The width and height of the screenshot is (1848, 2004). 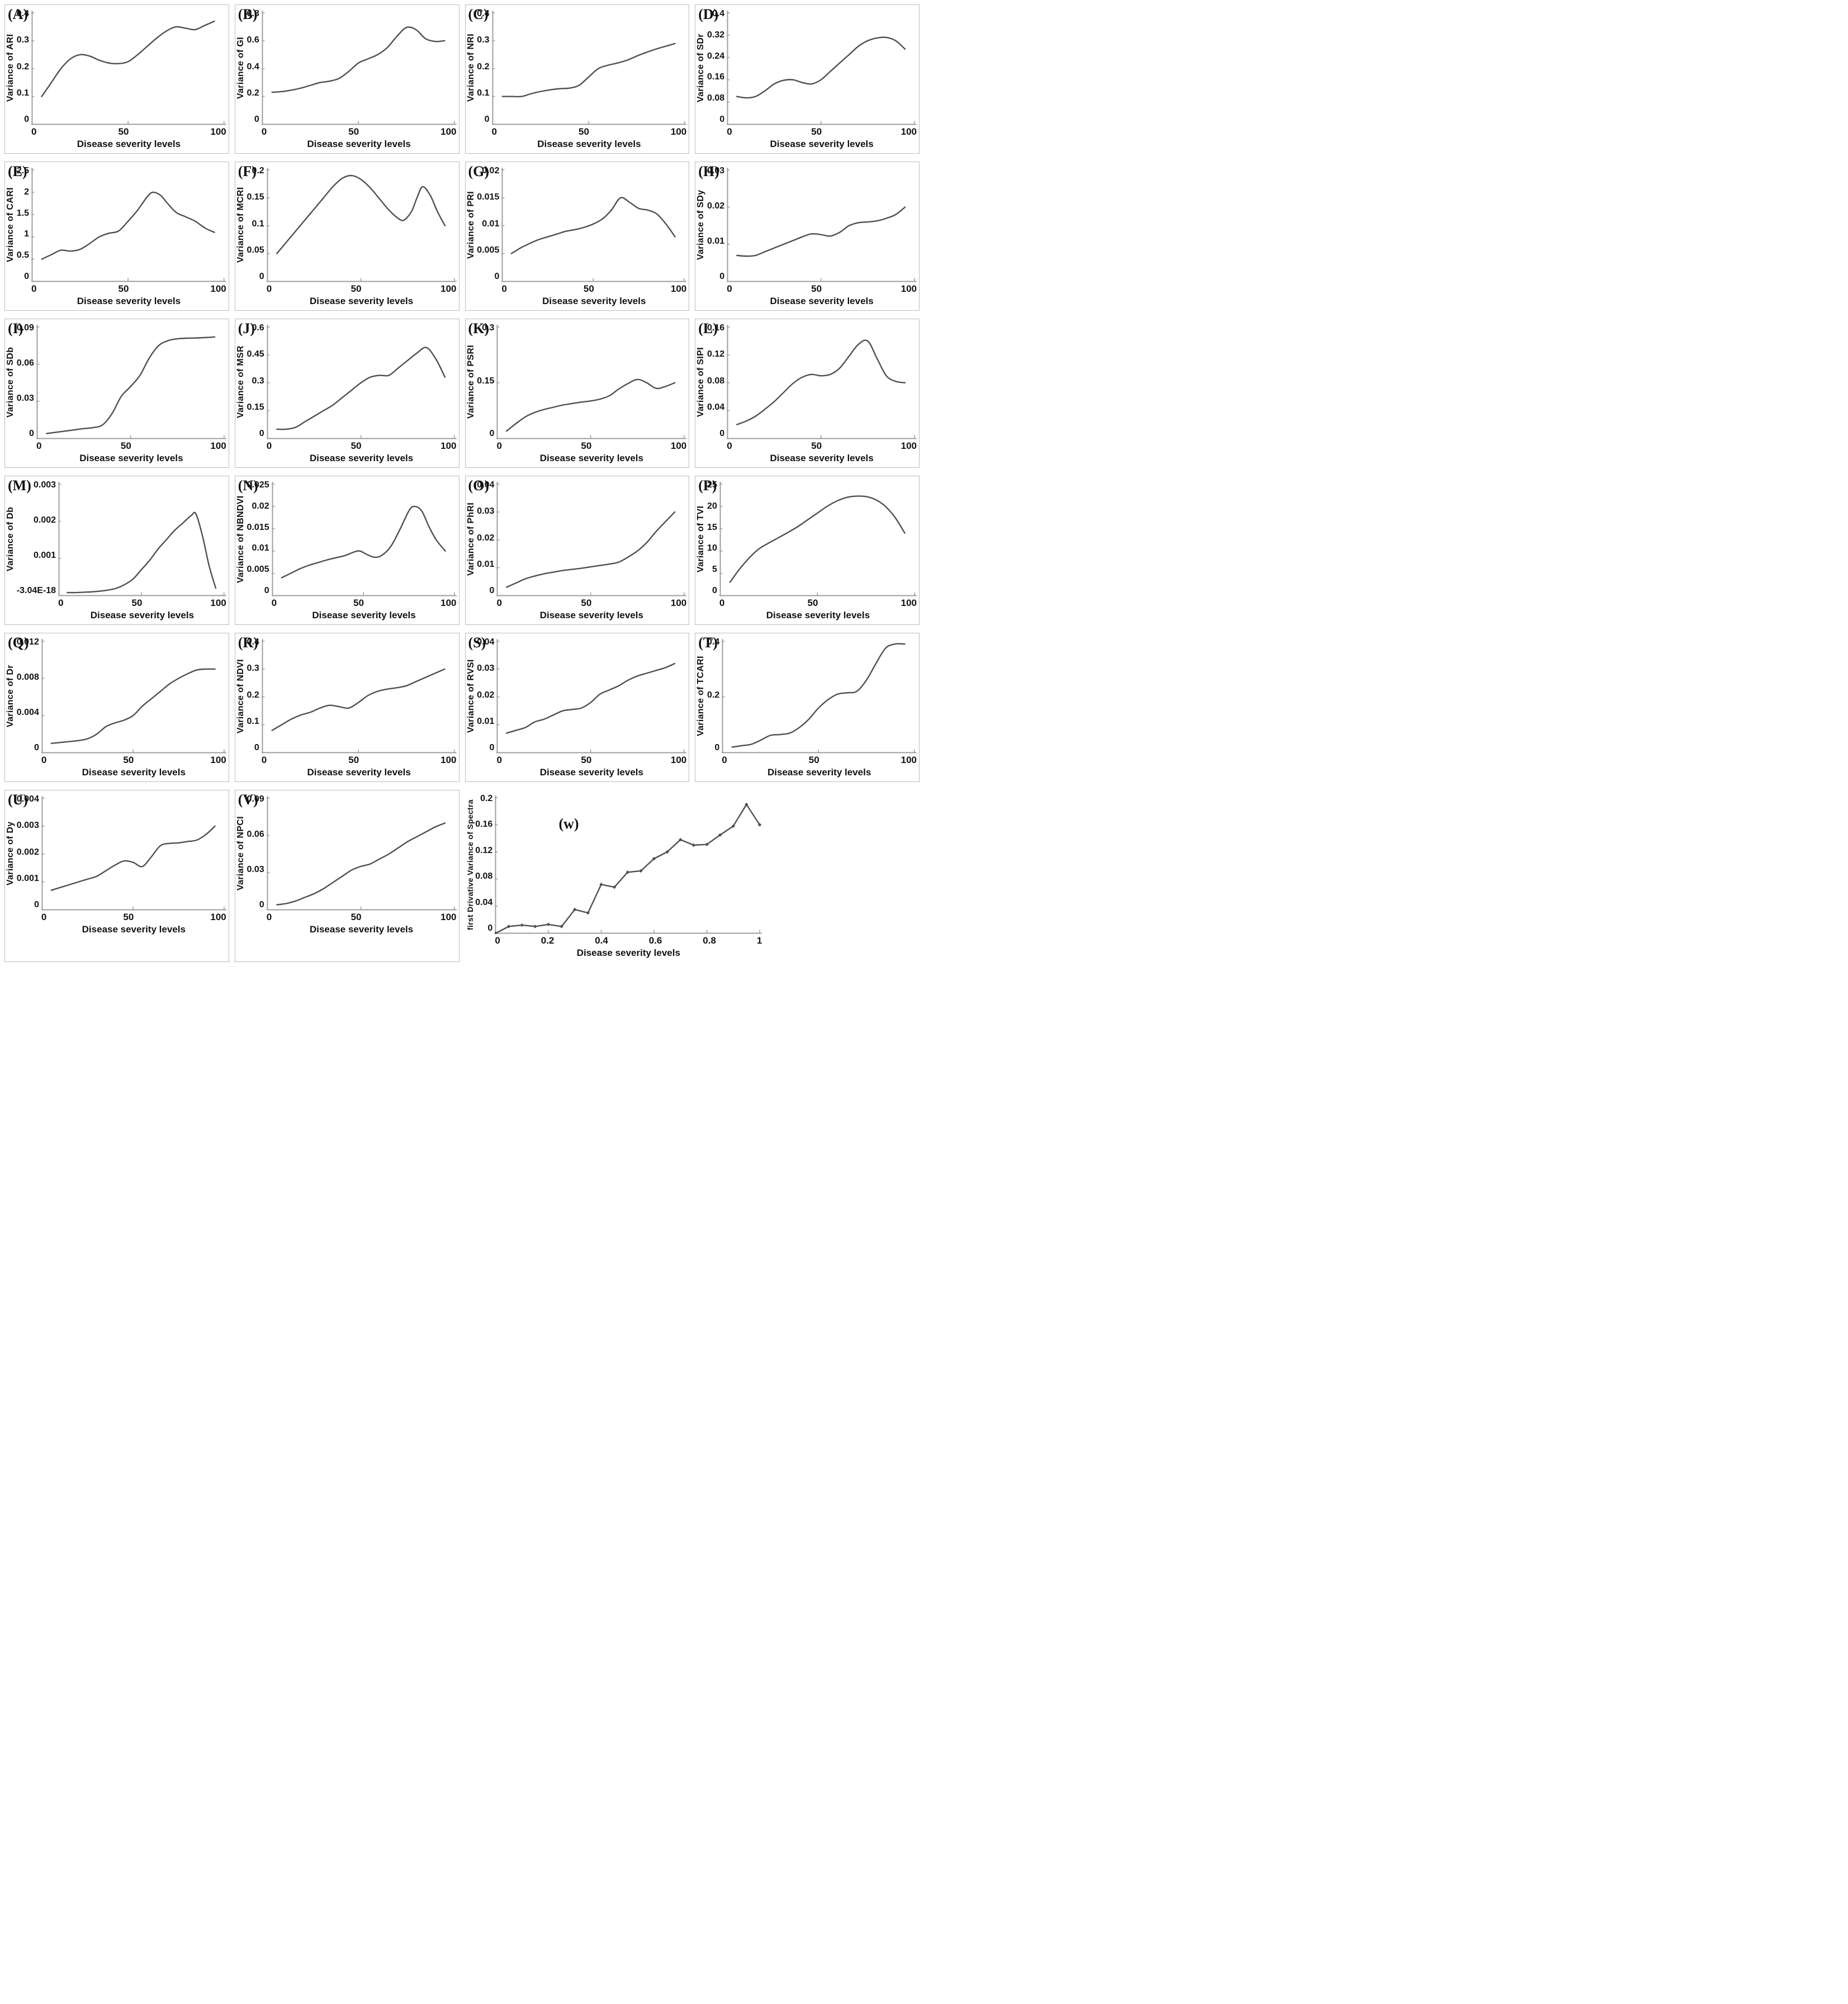 I want to click on y-axis-title: Variance of GI, so click(x=240, y=68).